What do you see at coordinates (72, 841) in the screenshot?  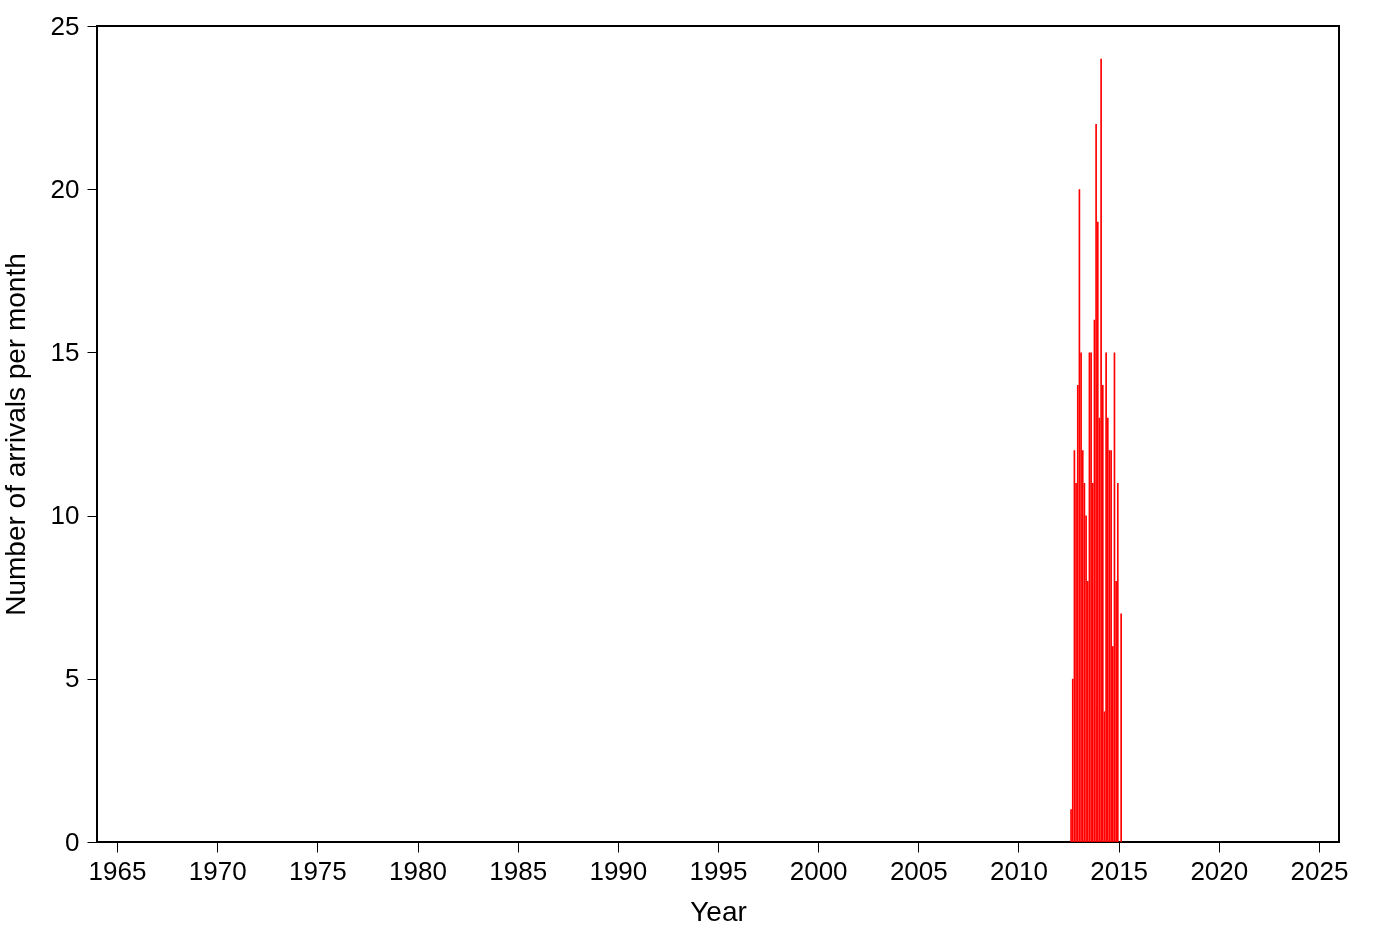 I see `y-tick-label: 0` at bounding box center [72, 841].